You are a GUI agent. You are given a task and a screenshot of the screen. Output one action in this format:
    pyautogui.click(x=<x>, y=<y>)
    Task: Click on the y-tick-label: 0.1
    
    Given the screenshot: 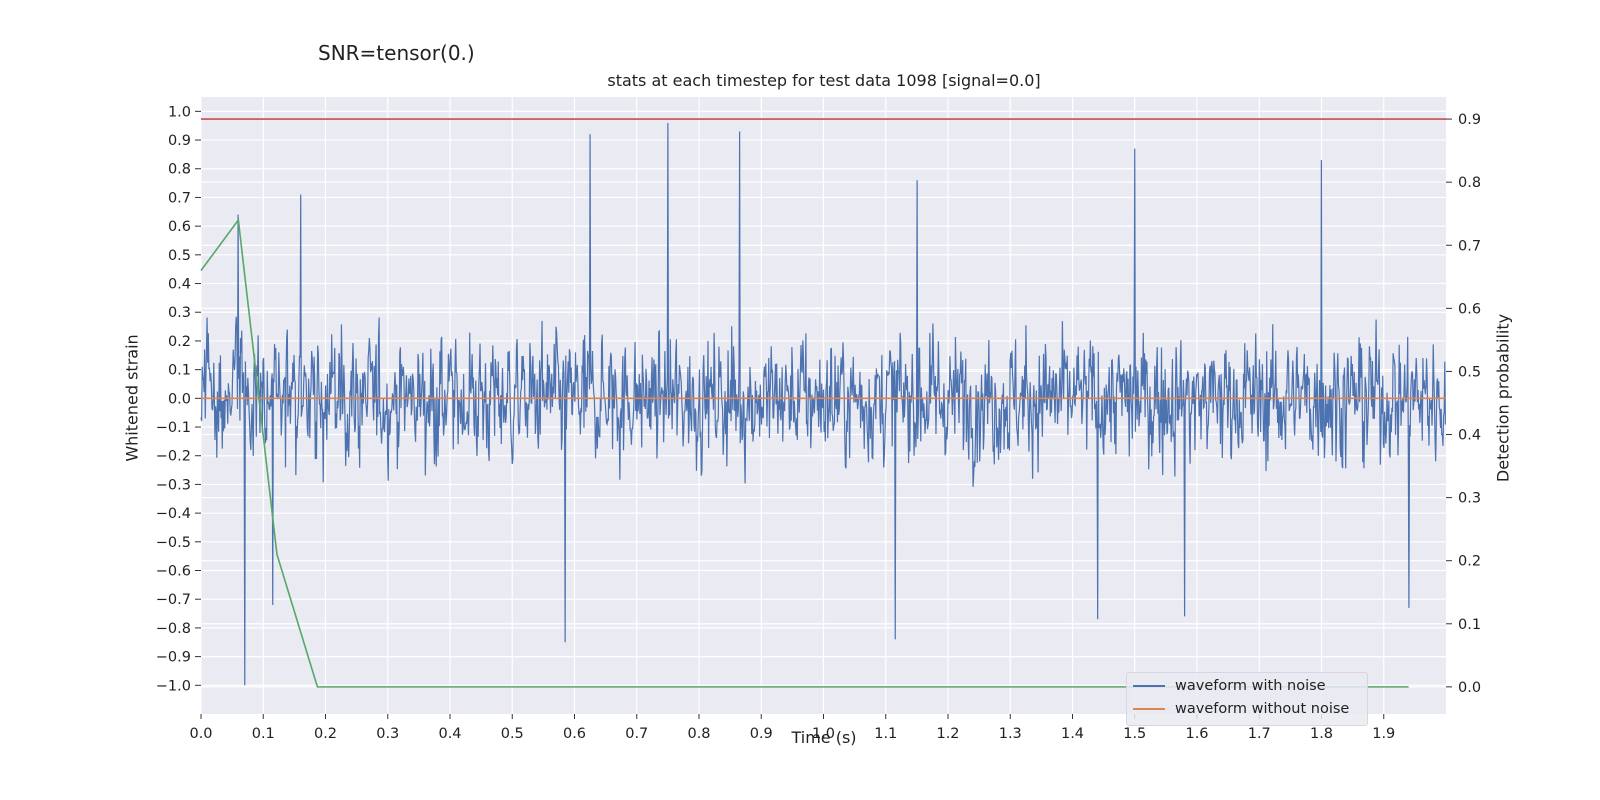 What is the action you would take?
    pyautogui.click(x=179, y=371)
    